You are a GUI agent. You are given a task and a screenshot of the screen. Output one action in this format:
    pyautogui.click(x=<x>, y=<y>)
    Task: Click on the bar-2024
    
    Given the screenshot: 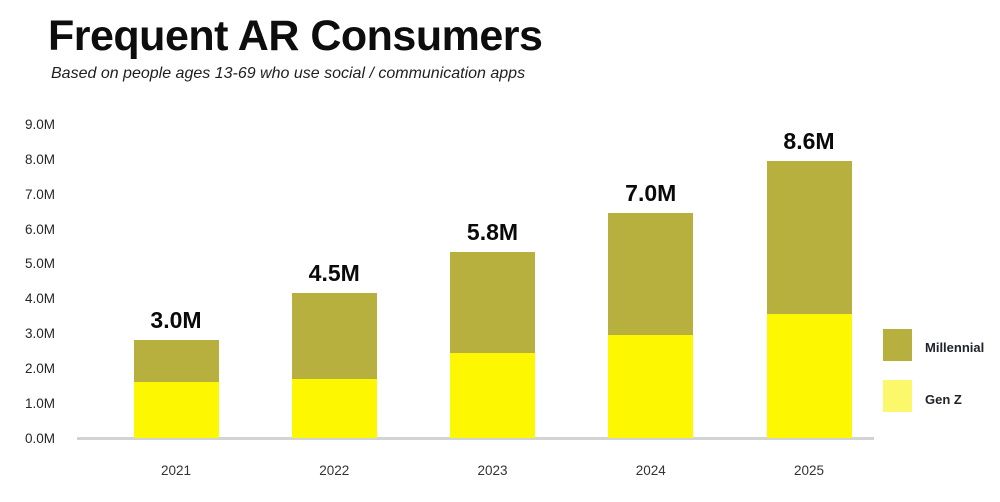 What is the action you would take?
    pyautogui.click(x=651, y=325)
    